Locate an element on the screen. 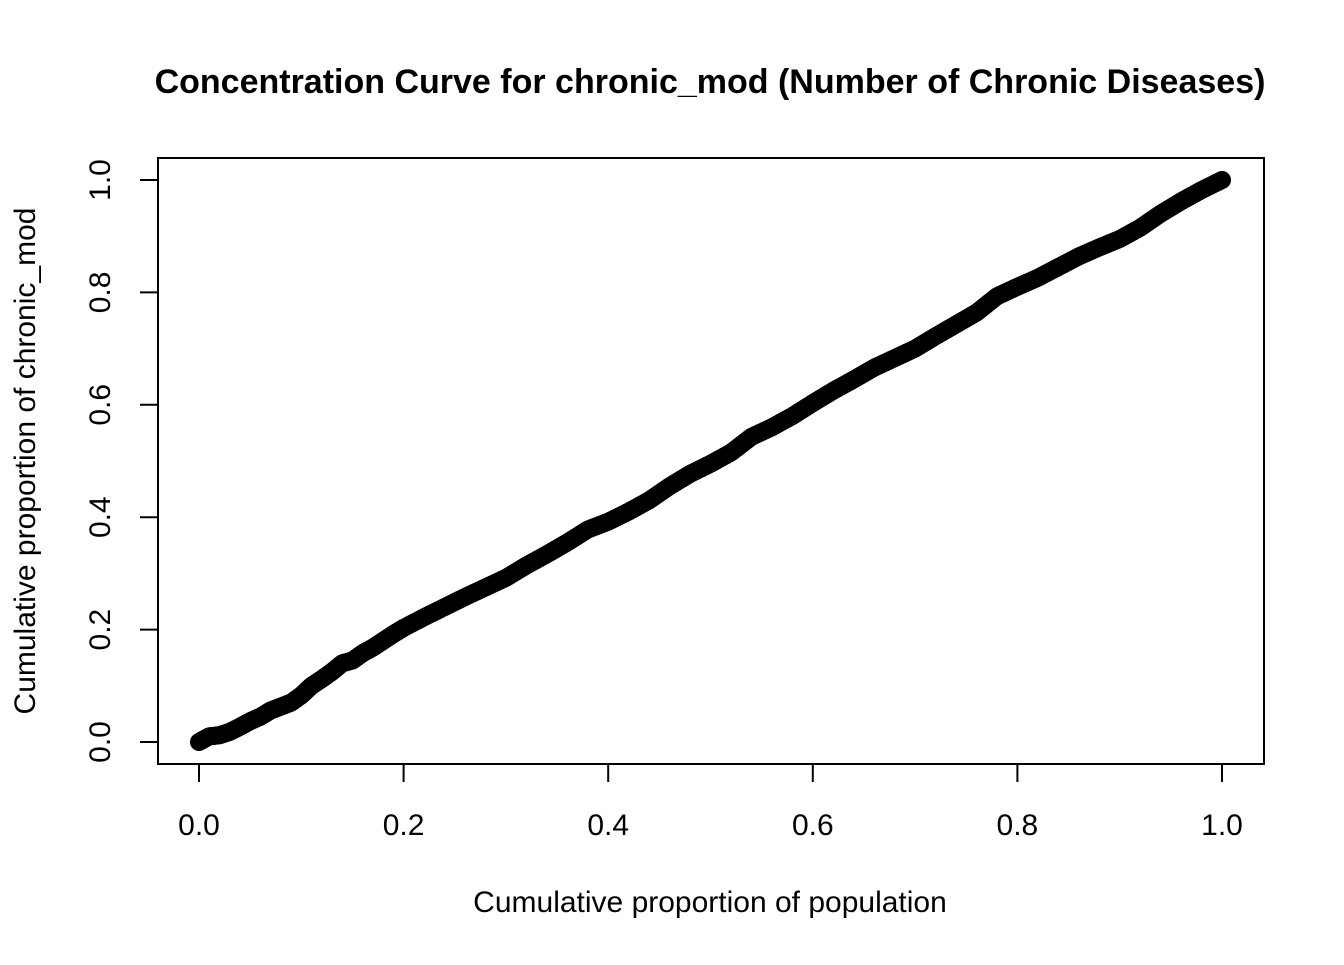  y-axis-label: Cumulative proportion of chronic_mod is located at coordinates (25, 461).